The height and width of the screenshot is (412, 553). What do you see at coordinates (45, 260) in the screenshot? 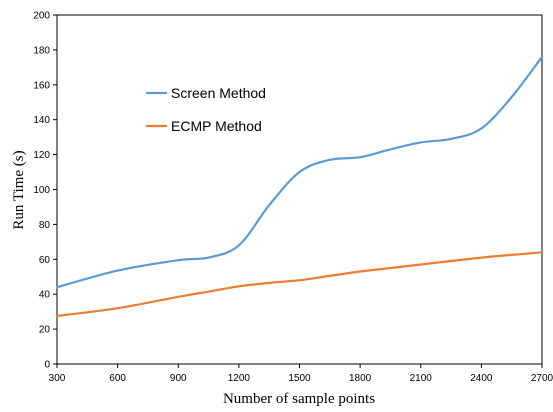
I see `y-tick-label: 60` at bounding box center [45, 260].